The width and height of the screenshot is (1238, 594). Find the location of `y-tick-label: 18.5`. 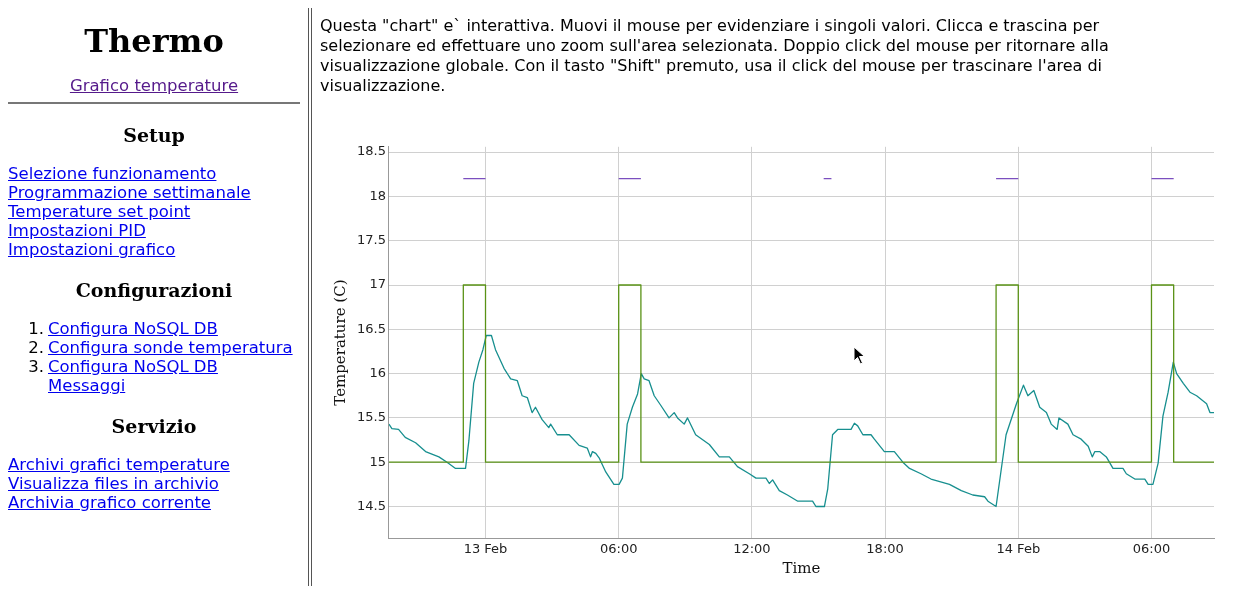

y-tick-label: 18.5 is located at coordinates (371, 151).